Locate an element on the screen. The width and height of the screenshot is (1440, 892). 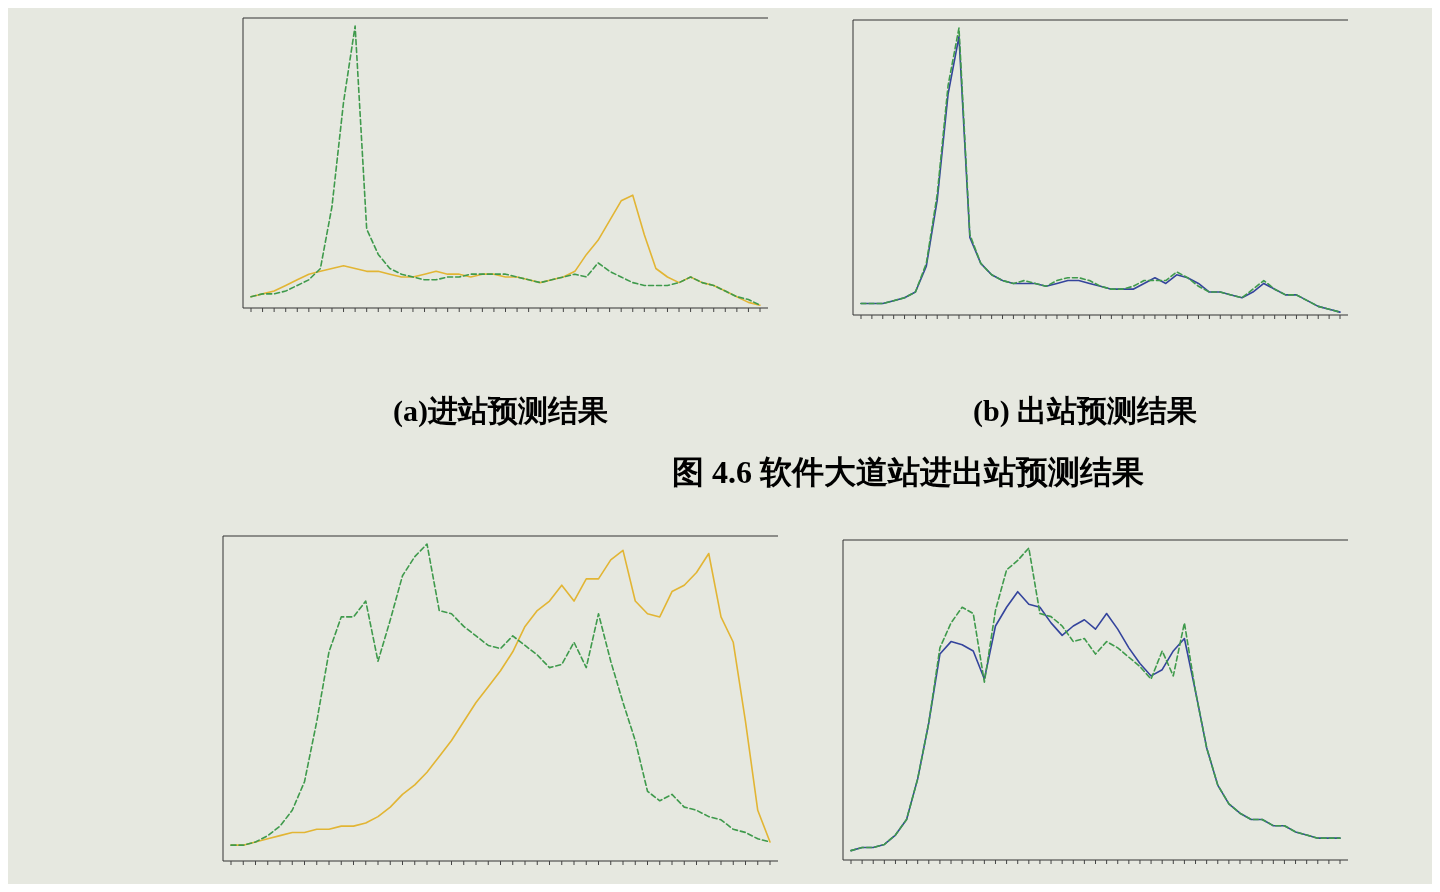
text: (a)进站预测结果 is located at coordinates (500, 411).